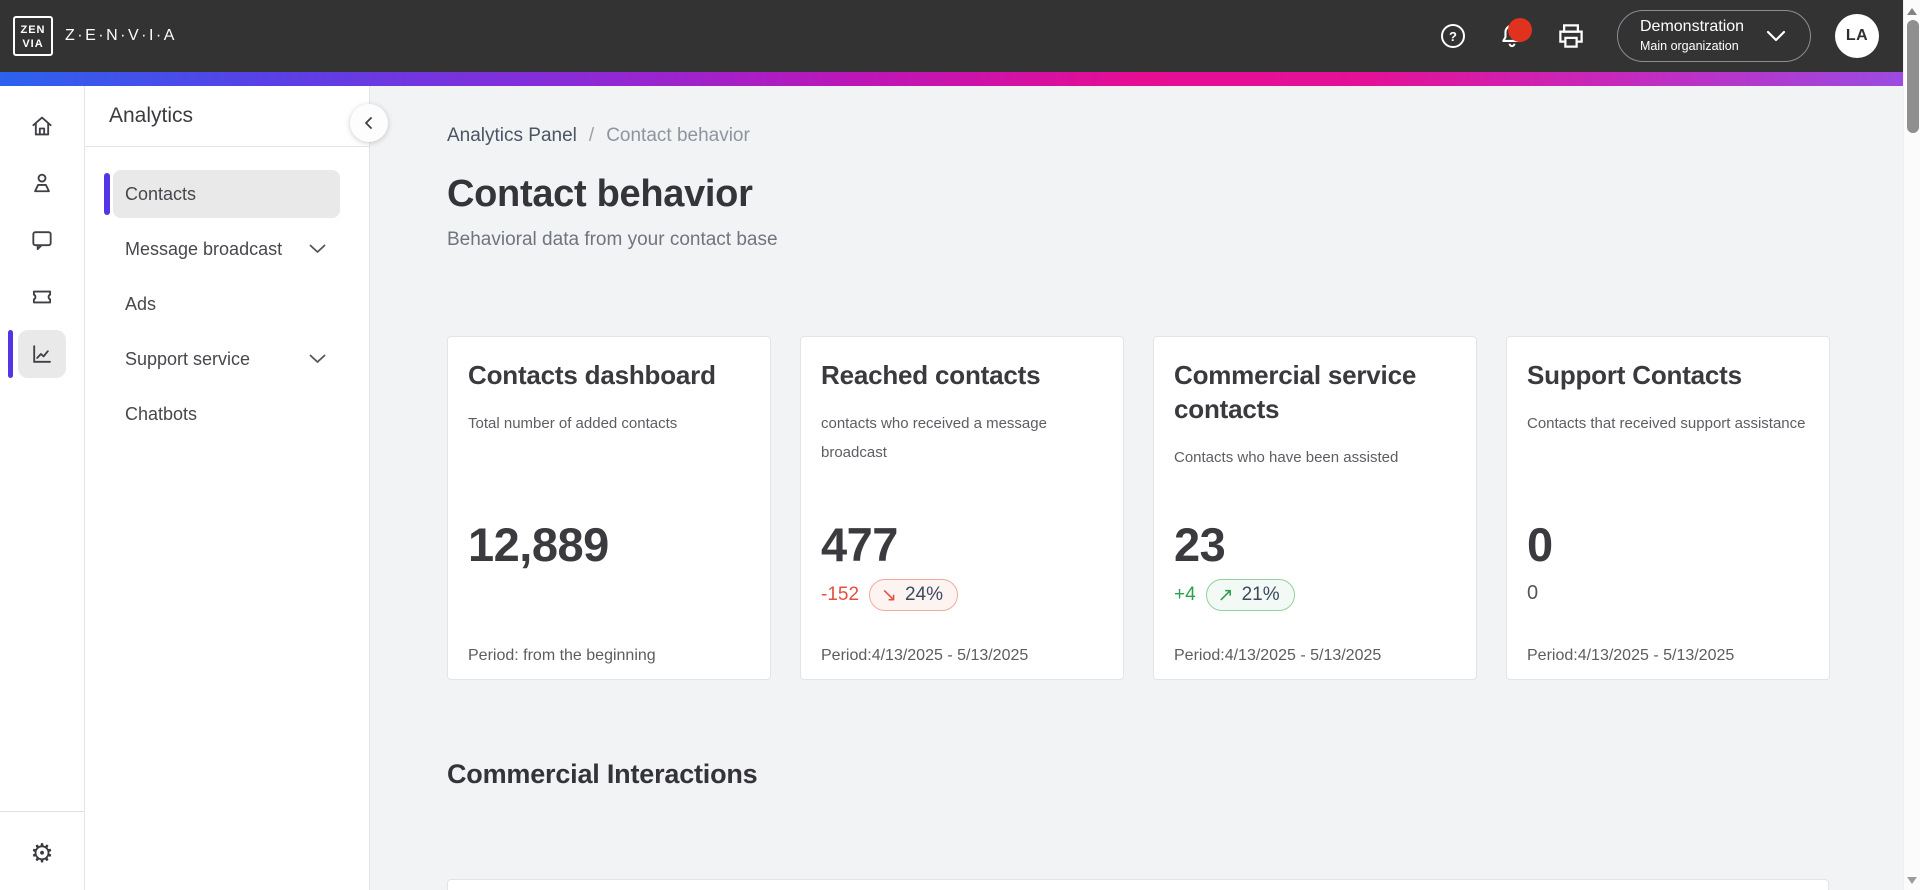 This screenshot has height=890, width=1920. What do you see at coordinates (931, 375) in the screenshot?
I see `card-title: Reached contacts` at bounding box center [931, 375].